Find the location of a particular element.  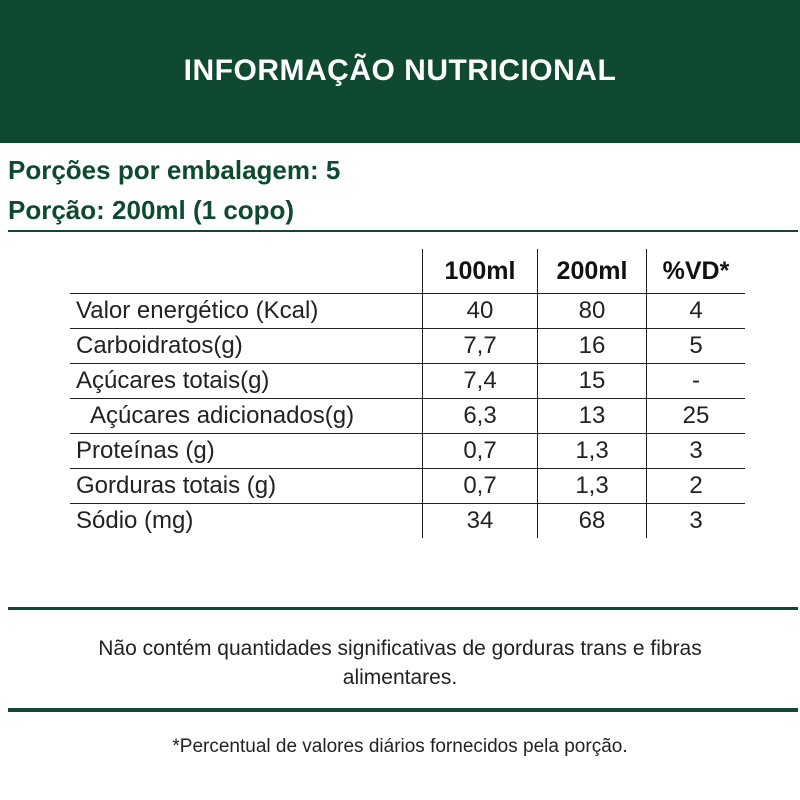

value-200ml: 13 is located at coordinates (592, 416).